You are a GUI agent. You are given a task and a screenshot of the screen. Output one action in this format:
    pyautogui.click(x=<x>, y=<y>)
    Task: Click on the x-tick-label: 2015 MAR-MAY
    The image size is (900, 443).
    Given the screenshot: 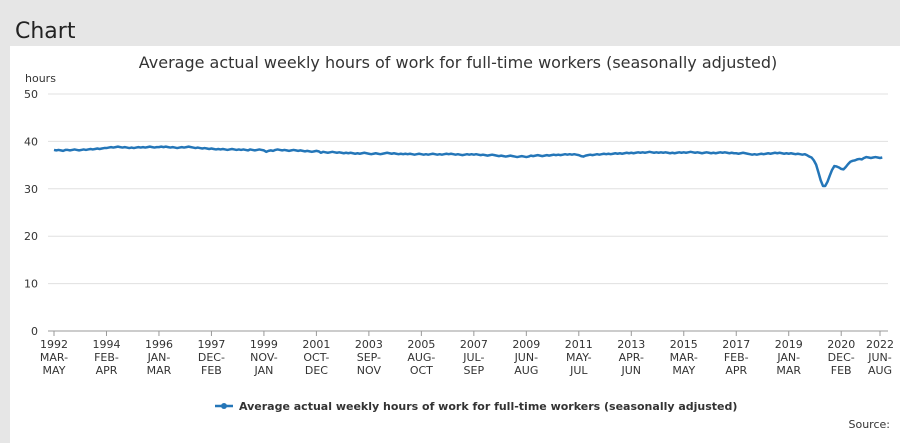 What is the action you would take?
    pyautogui.click(x=684, y=357)
    